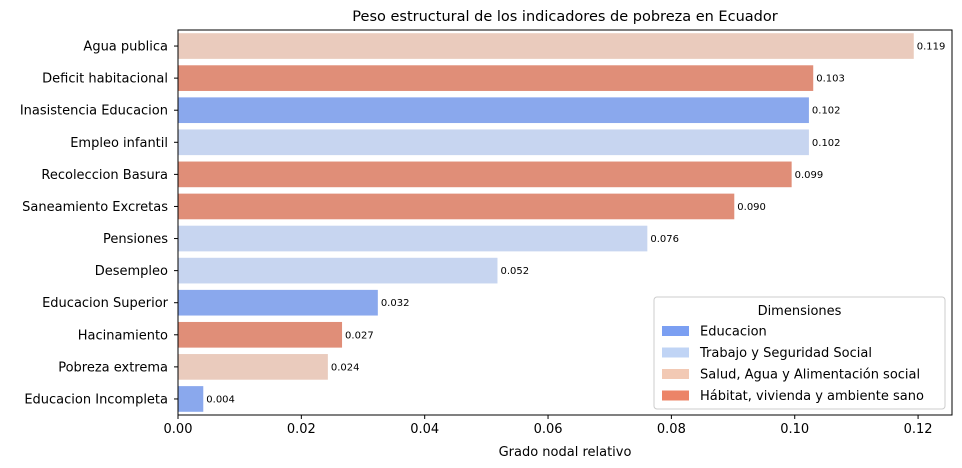  Describe the element at coordinates (135, 239) in the screenshot. I see `y-tick-label: Pensiones` at that location.